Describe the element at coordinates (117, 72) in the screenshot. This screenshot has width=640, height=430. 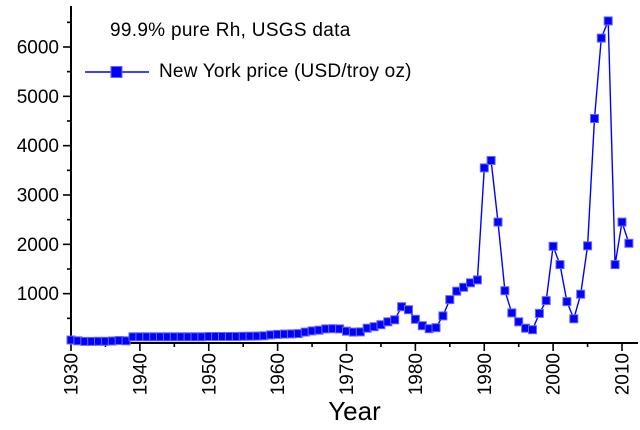
I see `legend-marker-icon` at that location.